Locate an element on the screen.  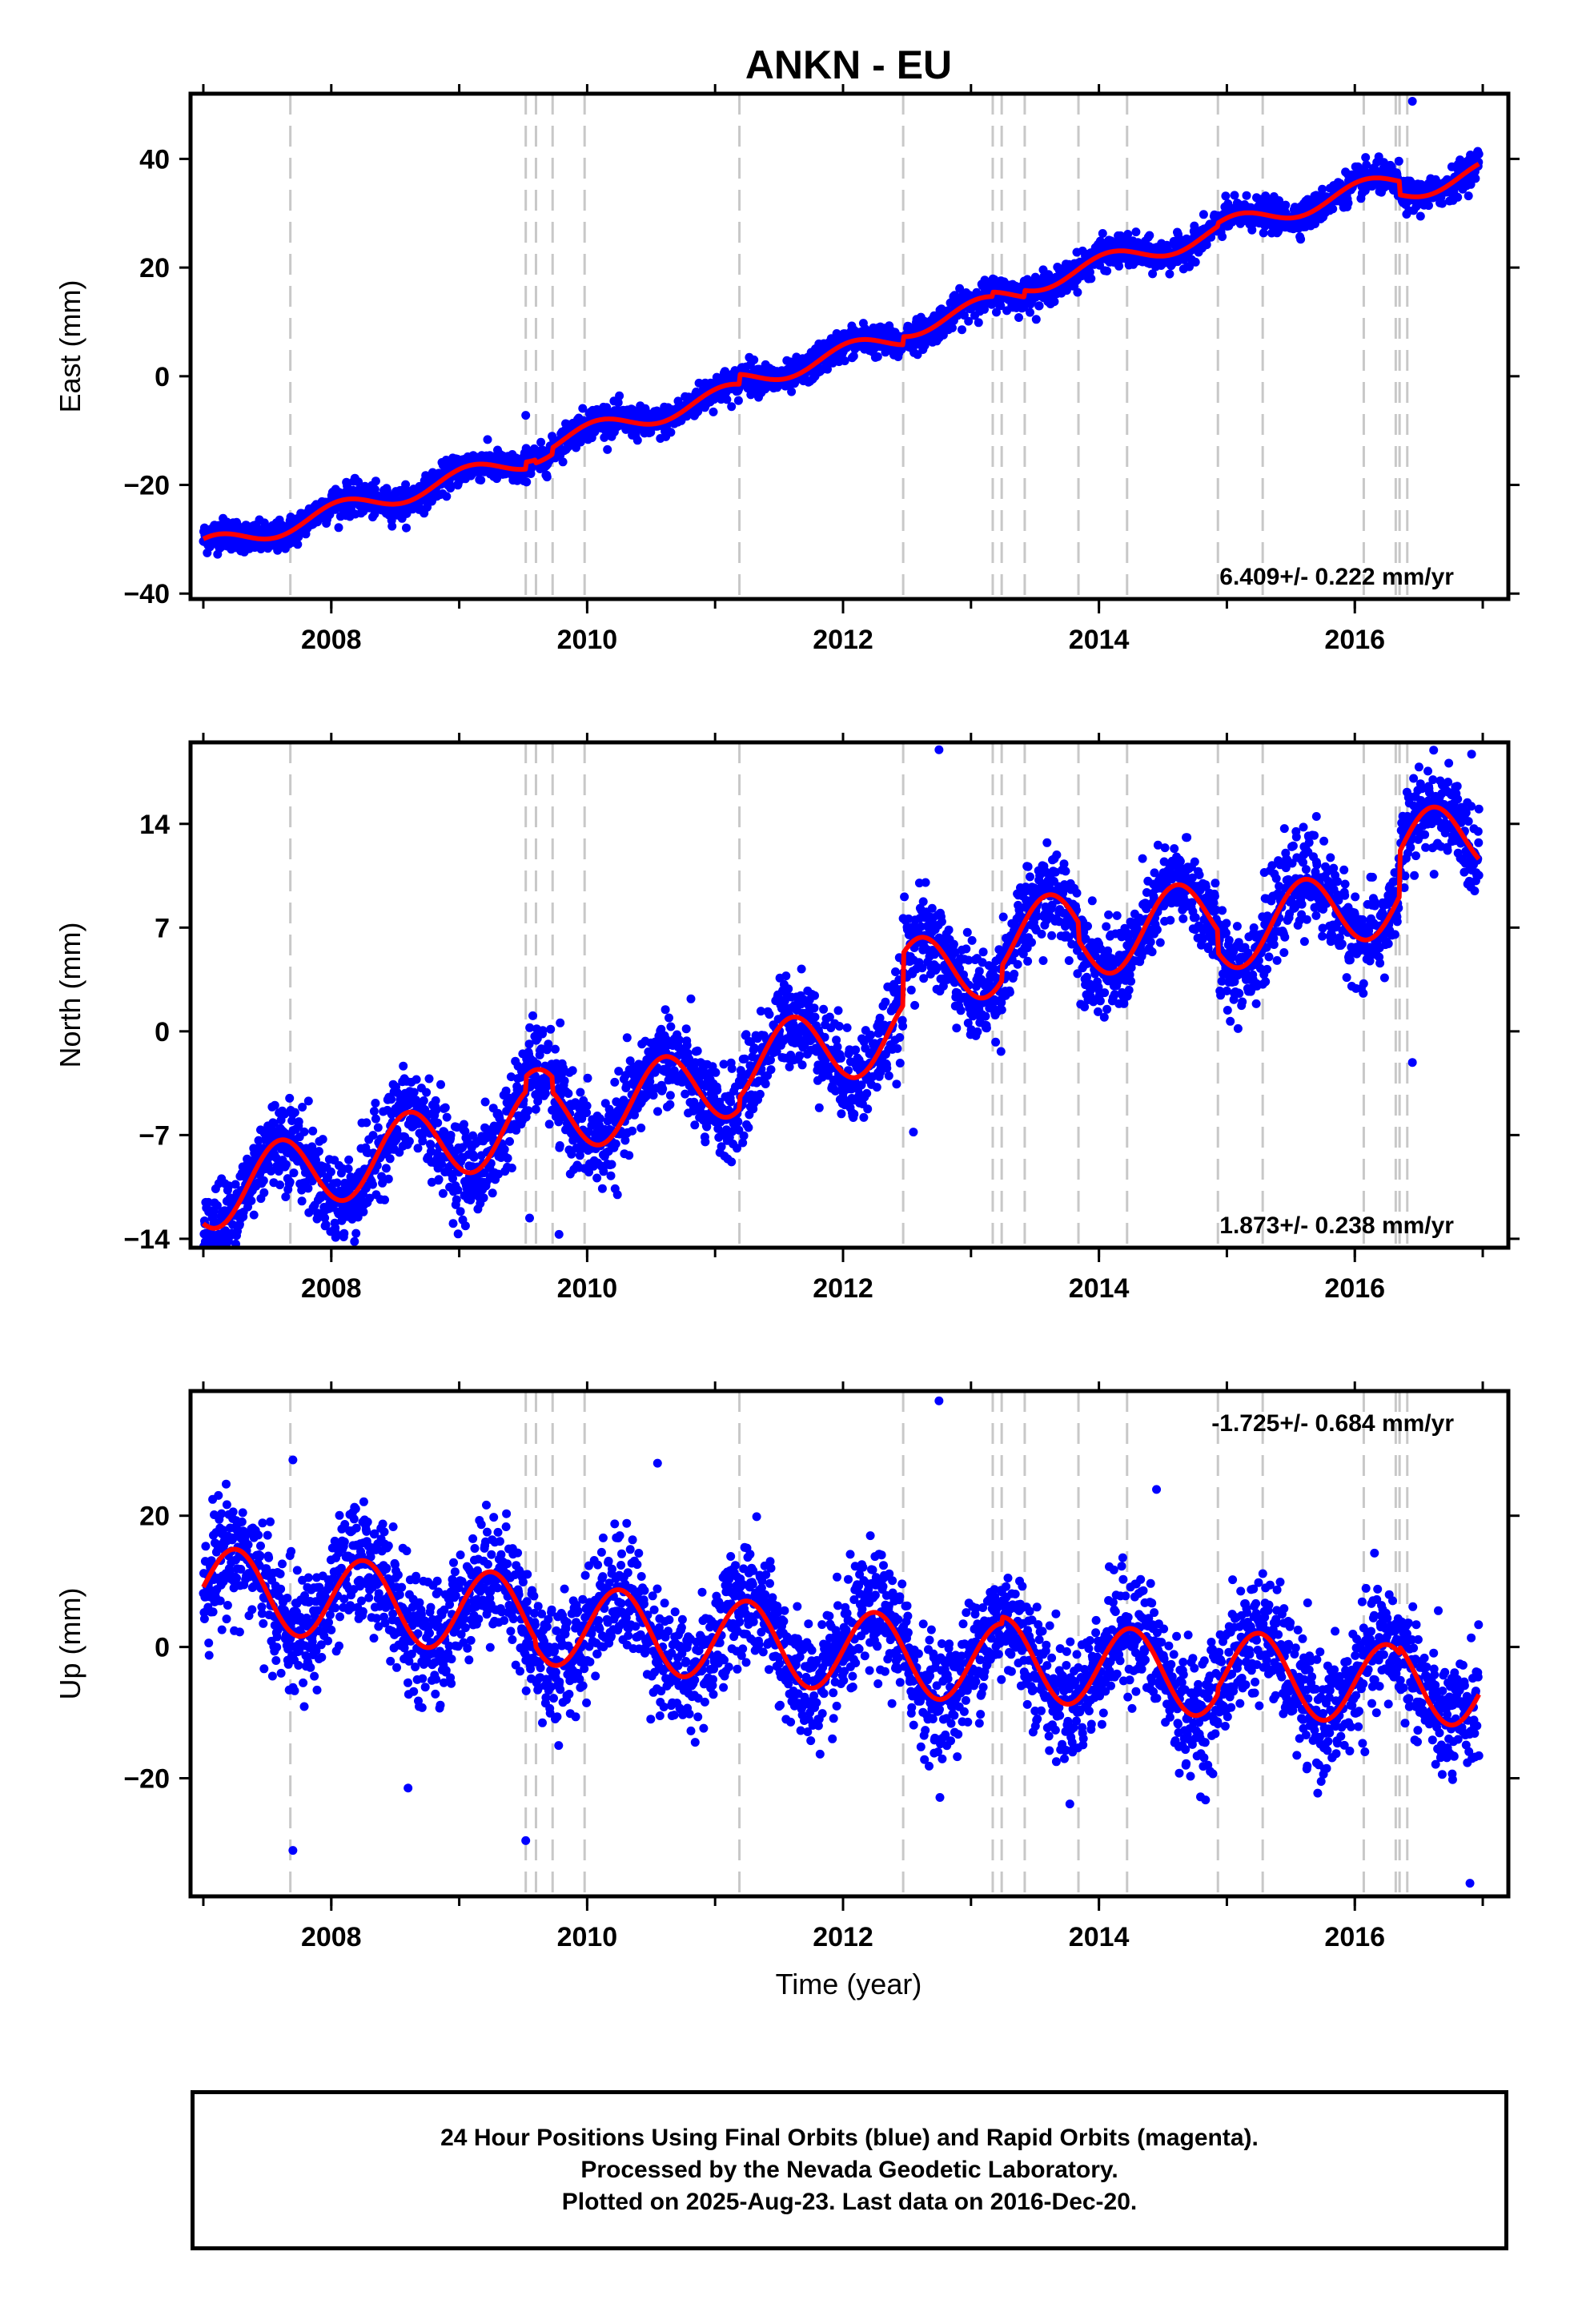
east-points is located at coordinates (842, 353).